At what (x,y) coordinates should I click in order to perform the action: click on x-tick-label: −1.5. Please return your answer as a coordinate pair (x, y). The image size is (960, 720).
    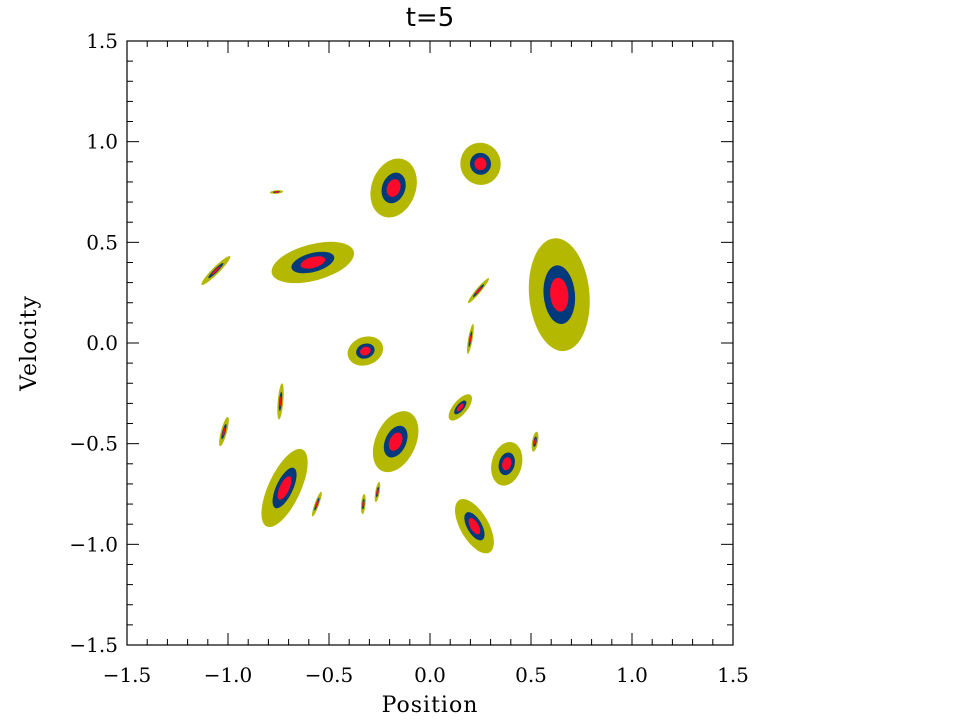
    Looking at the image, I should click on (127, 675).